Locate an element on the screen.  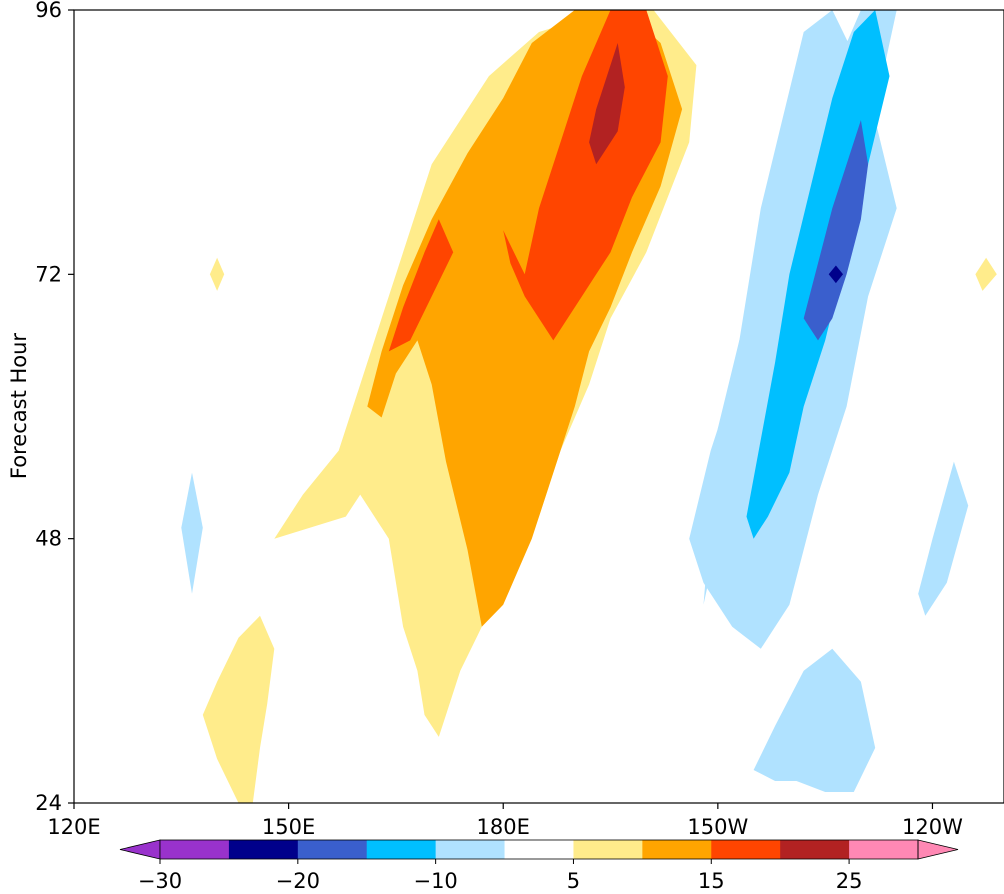
colorbar-tick-label: 5 is located at coordinates (573, 881).